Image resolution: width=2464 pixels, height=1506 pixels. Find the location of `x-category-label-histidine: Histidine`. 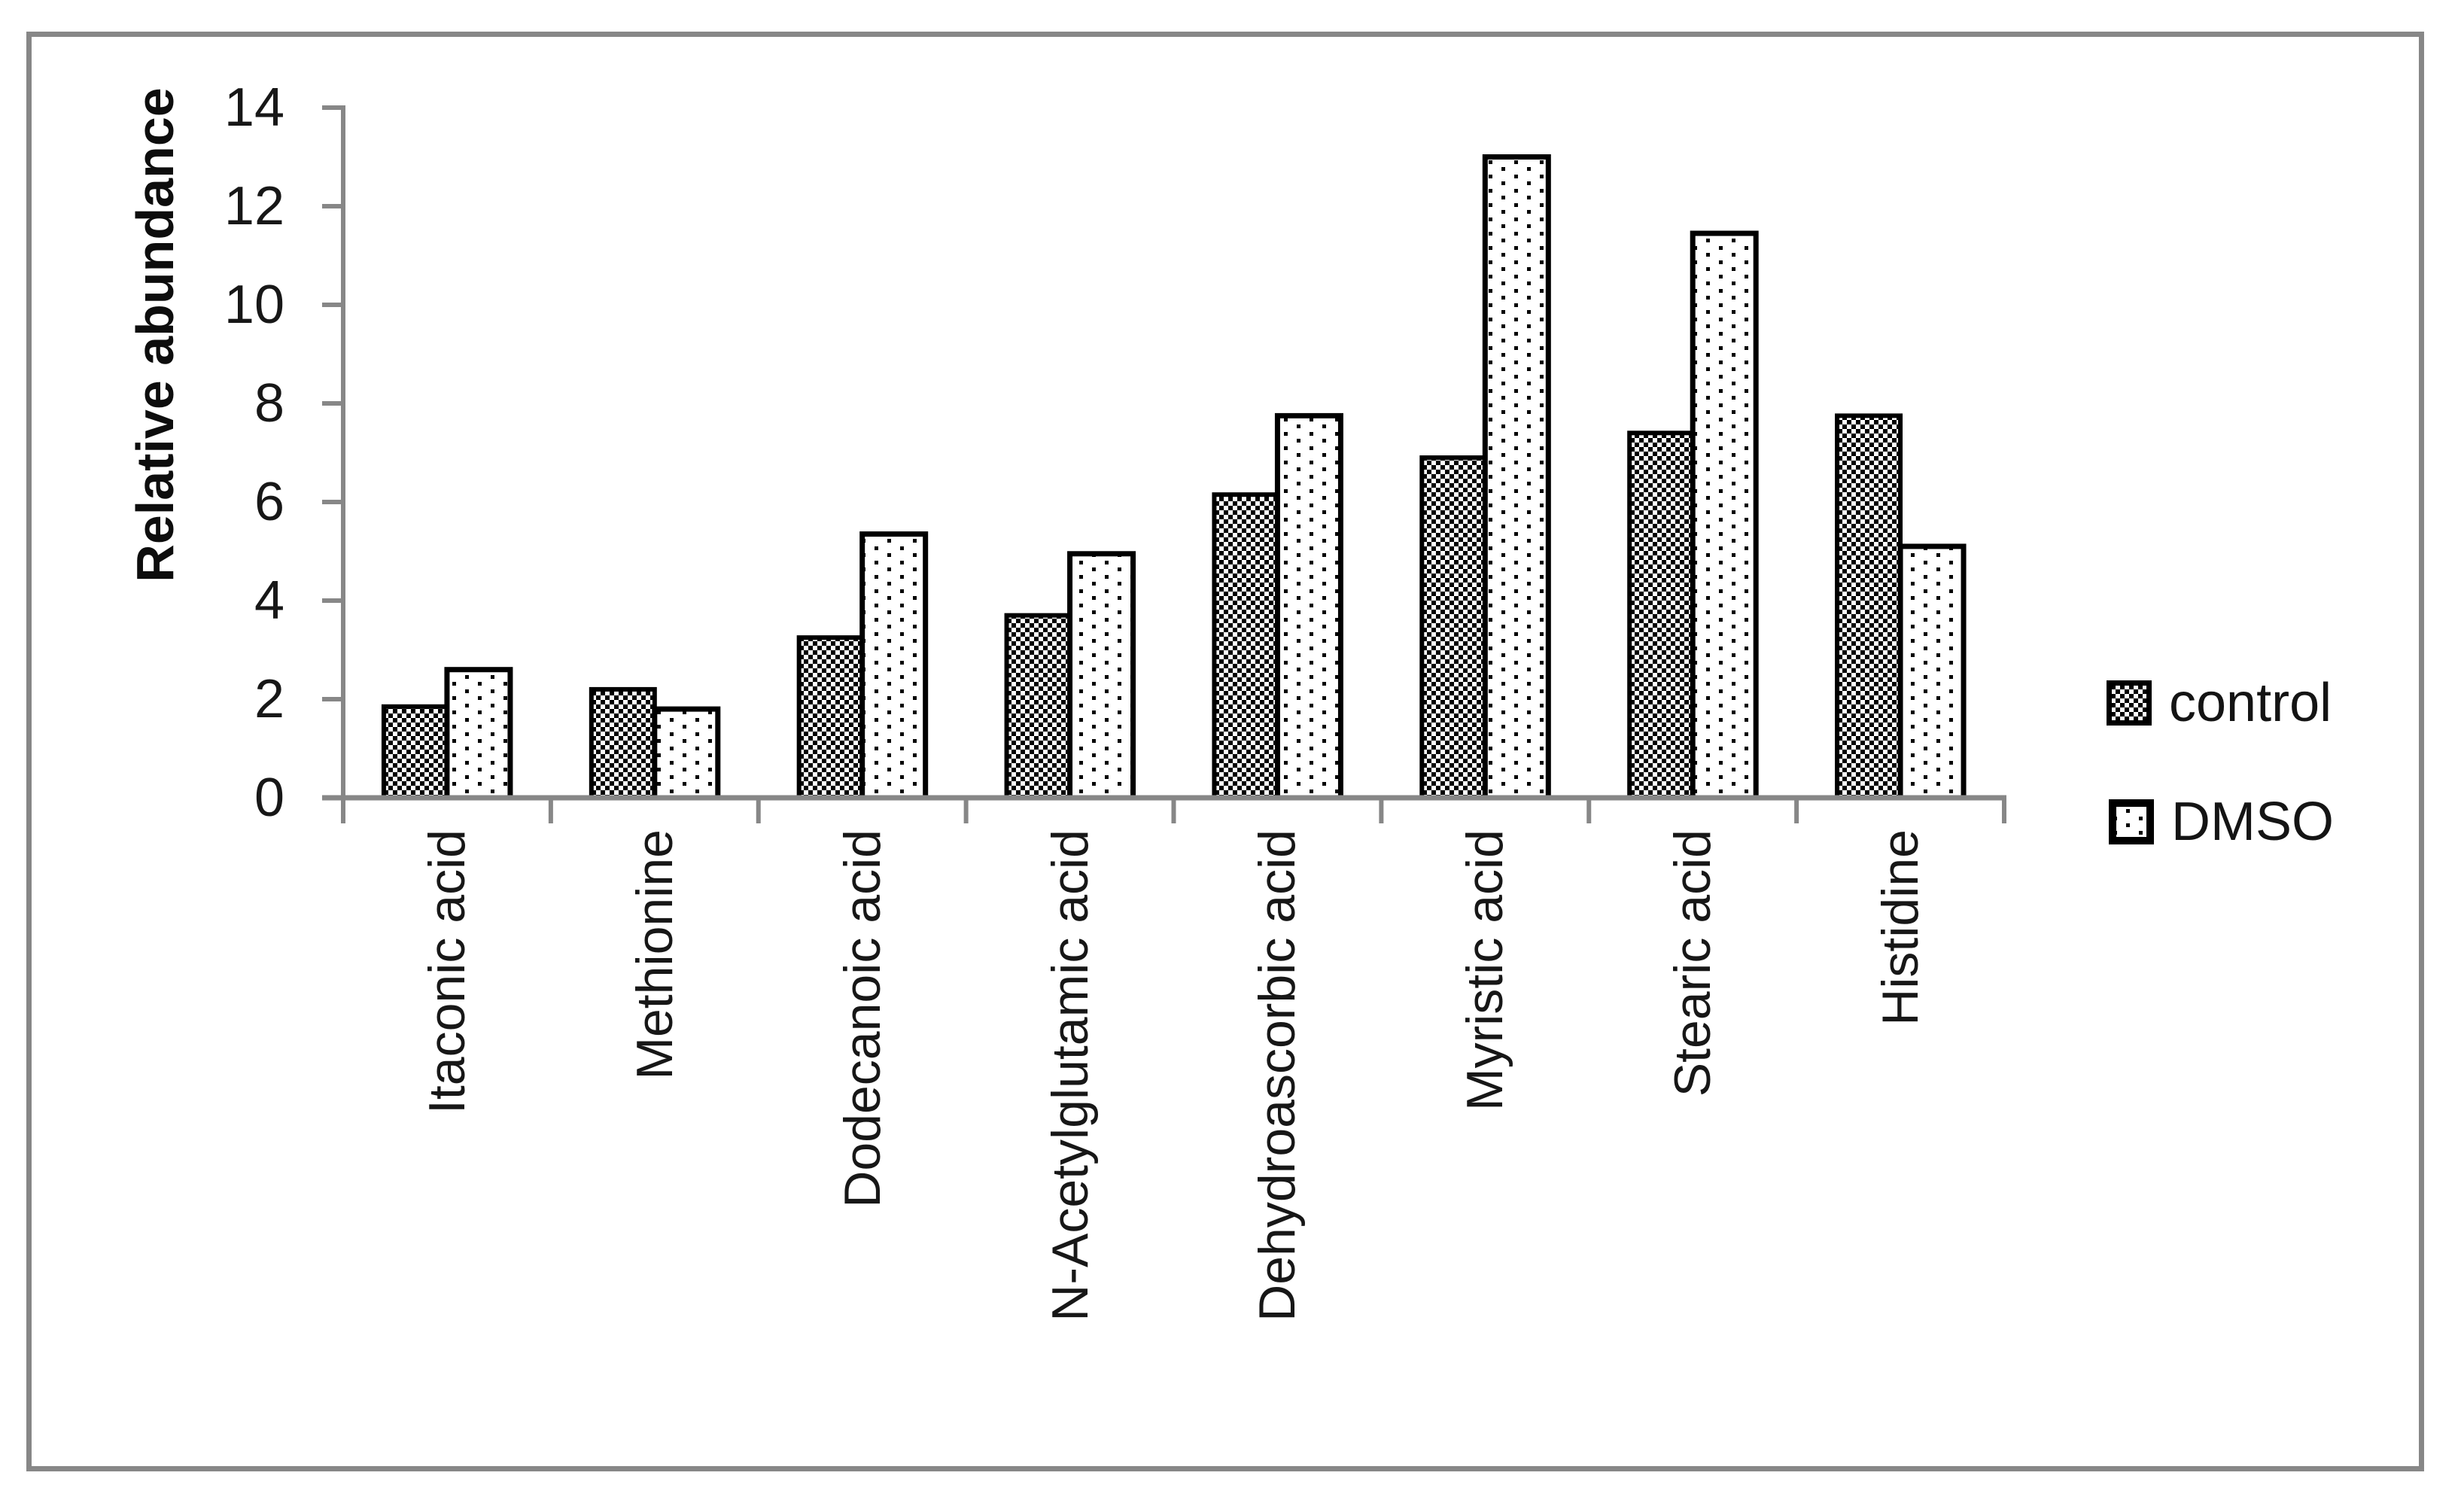

x-category-label-histidine: Histidine is located at coordinates (1901, 927).